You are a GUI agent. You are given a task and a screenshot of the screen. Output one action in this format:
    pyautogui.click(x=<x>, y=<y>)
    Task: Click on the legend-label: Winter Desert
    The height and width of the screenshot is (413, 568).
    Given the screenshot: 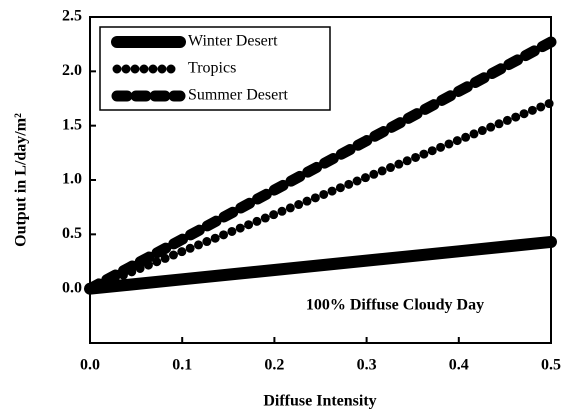 What is the action you would take?
    pyautogui.click(x=233, y=41)
    